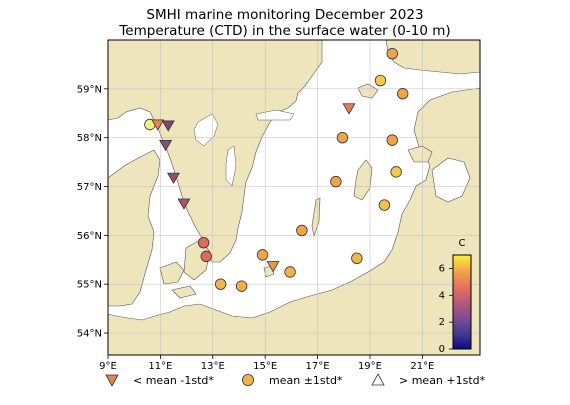 The height and width of the screenshot is (405, 570). Describe the element at coordinates (275, 115) in the screenshot. I see `lake-malaren` at that location.